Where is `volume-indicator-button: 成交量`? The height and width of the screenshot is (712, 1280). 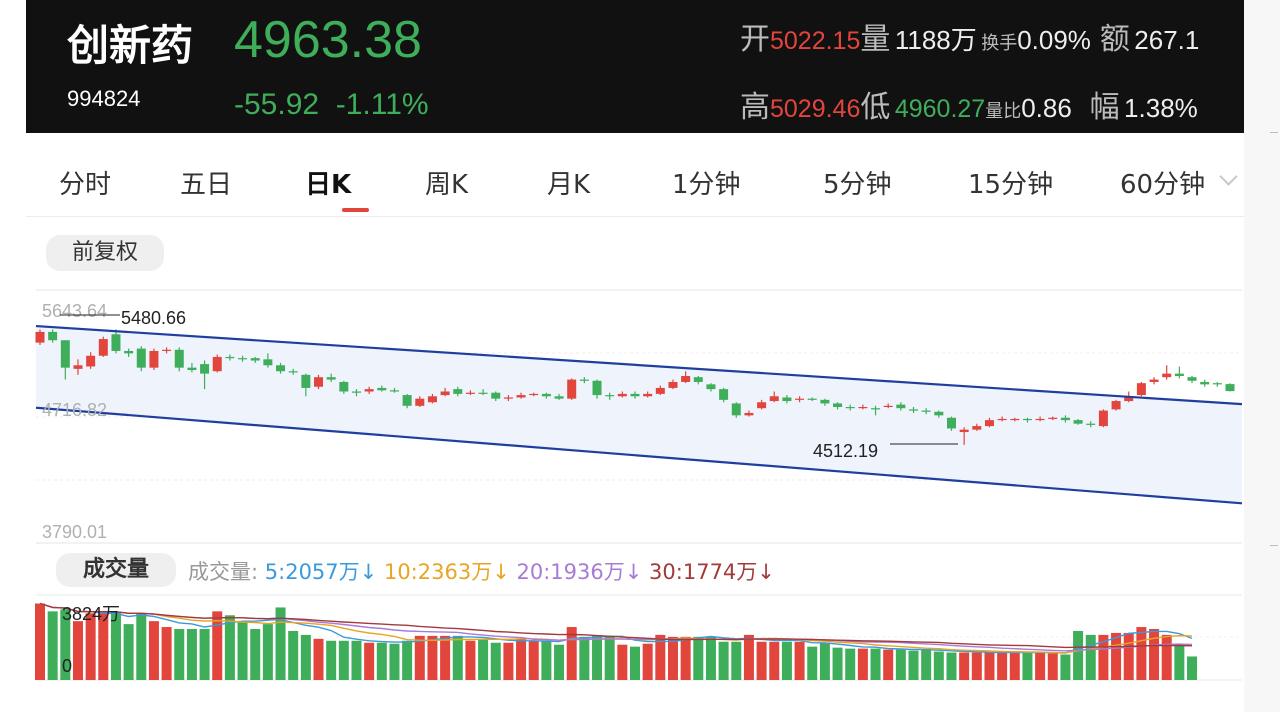 volume-indicator-button: 成交量 is located at coordinates (116, 570).